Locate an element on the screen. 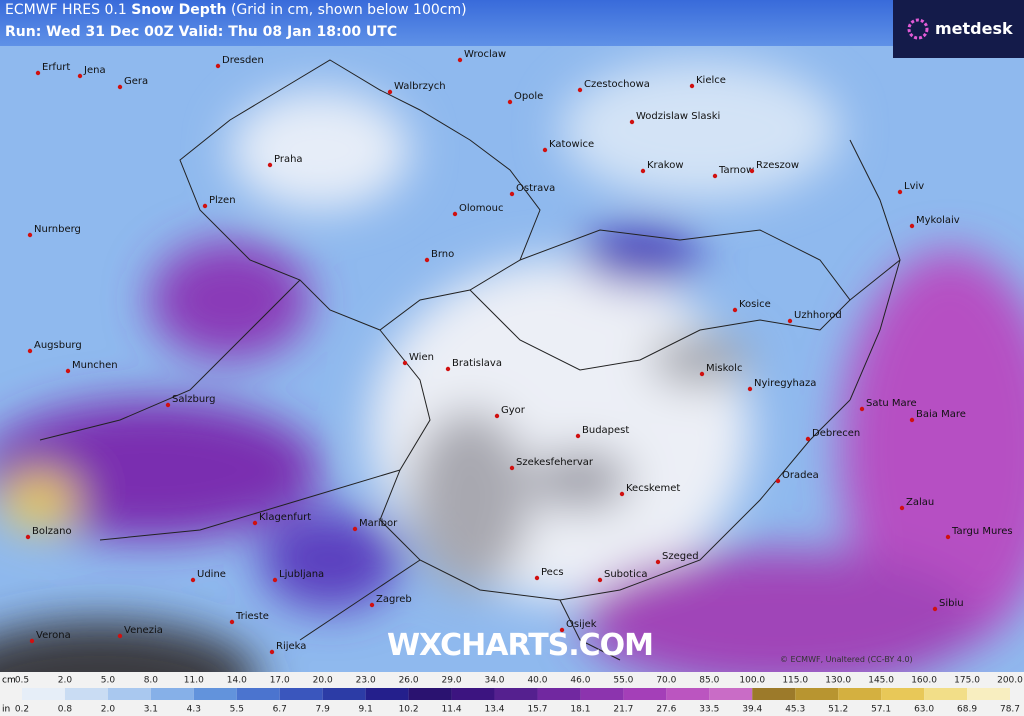  legend-label: 33.5 is located at coordinates (709, 710).